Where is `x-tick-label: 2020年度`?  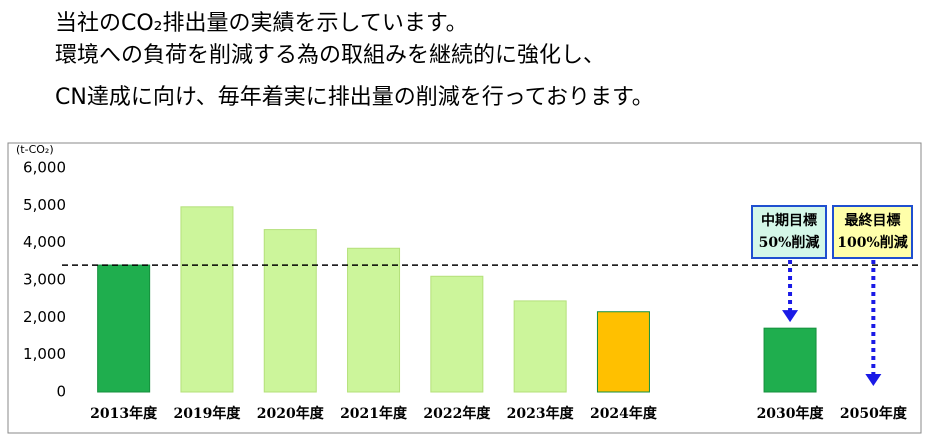
x-tick-label: 2020年度 is located at coordinates (291, 413).